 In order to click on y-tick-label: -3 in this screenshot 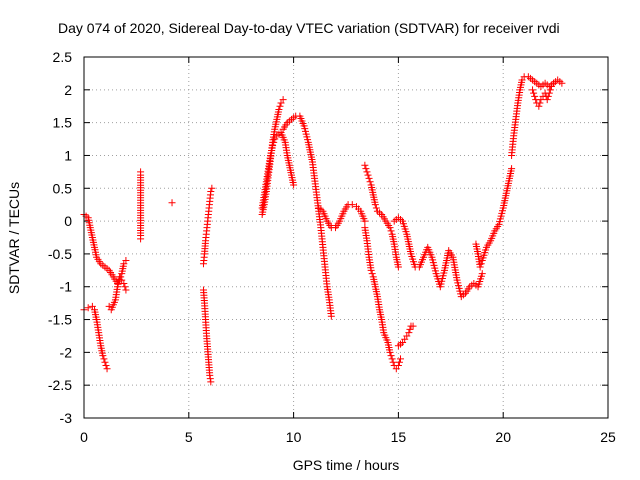, I will do `click(66, 418)`.